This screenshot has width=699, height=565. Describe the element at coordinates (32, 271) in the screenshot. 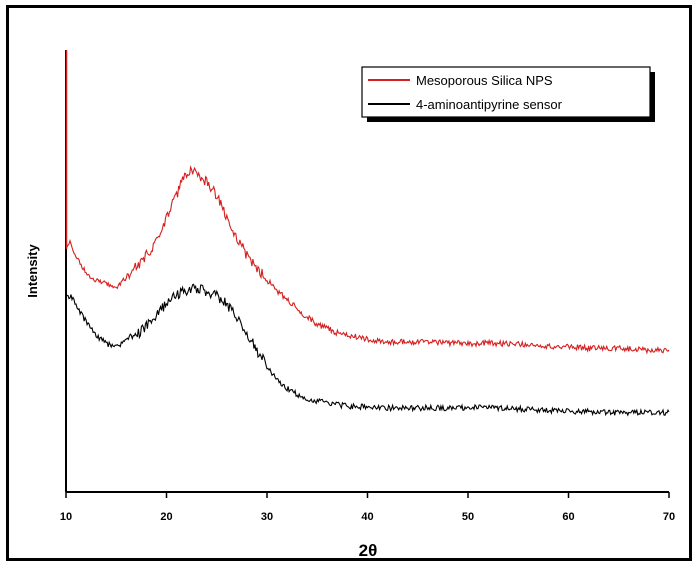

I see `y-axis-title: Intensity` at that location.